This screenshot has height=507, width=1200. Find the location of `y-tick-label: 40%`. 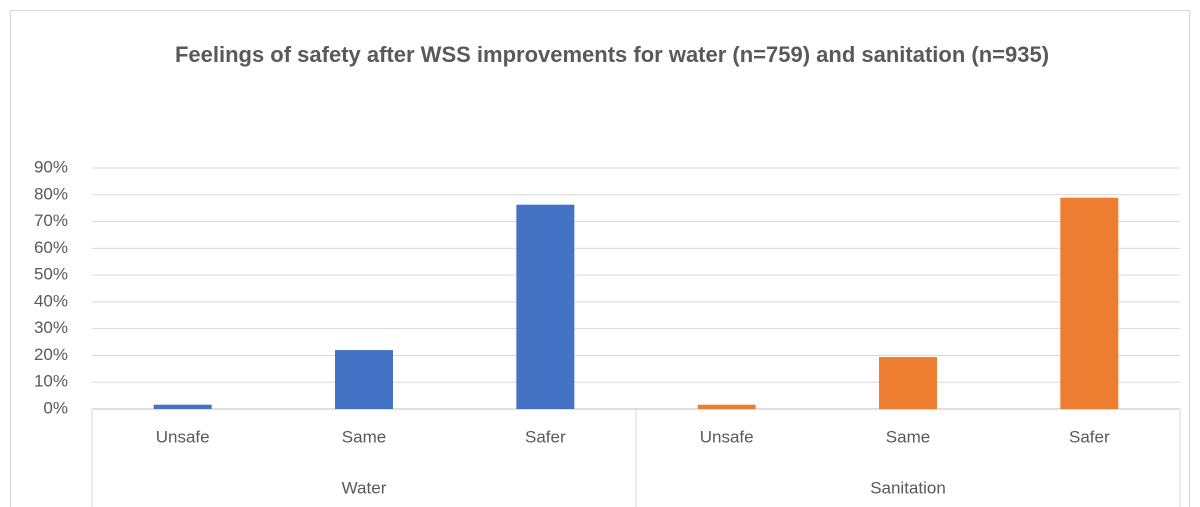

y-tick-label: 40% is located at coordinates (51, 300).